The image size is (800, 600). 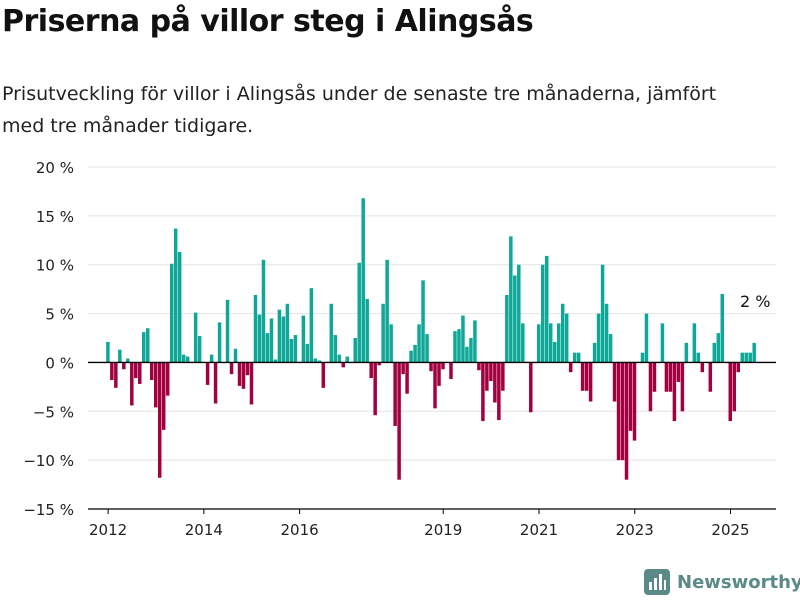 I want to click on last-value-label: 2 %, so click(x=755, y=301).